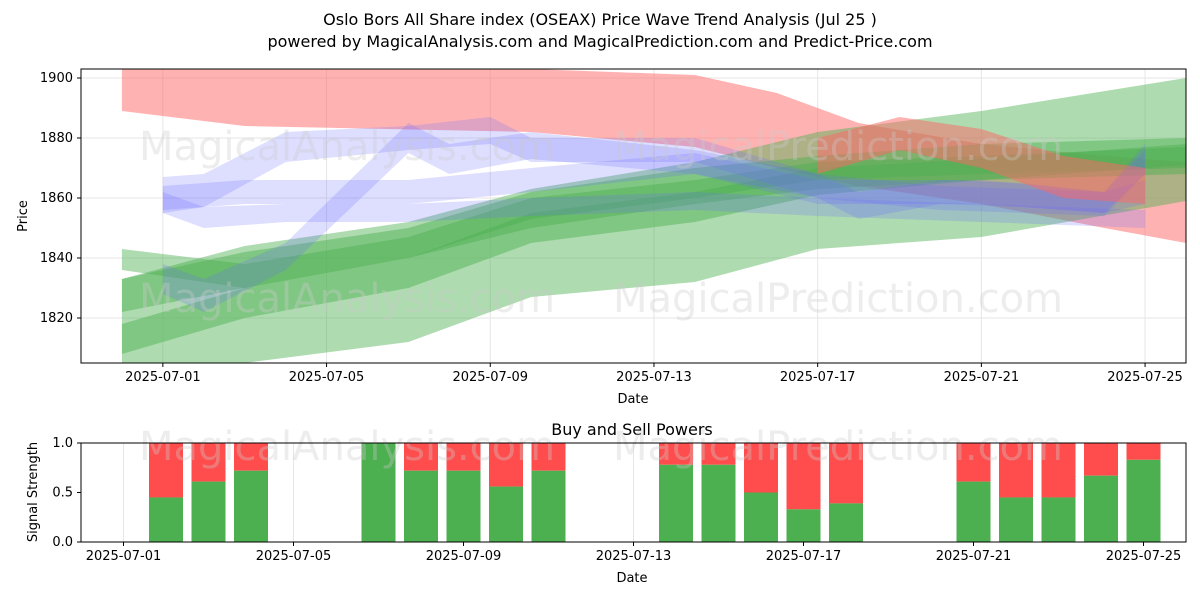  I want to click on signal-y-tick-label: 0.5, so click(62, 493).